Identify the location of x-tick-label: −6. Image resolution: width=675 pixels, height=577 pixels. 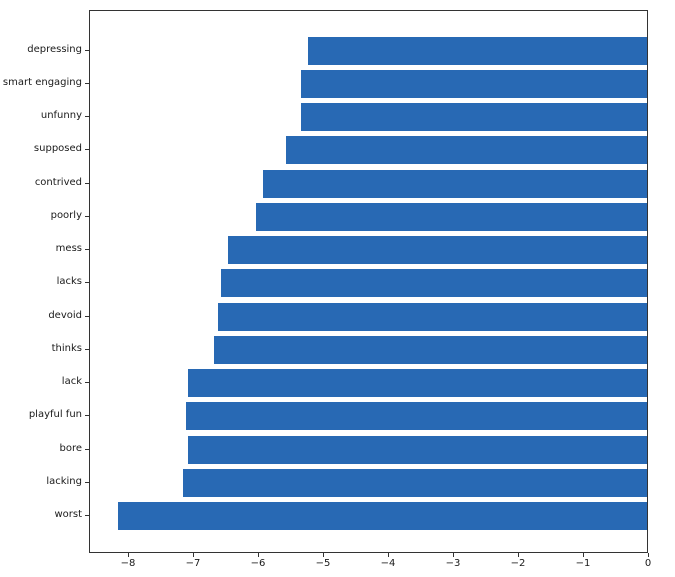
(258, 563).